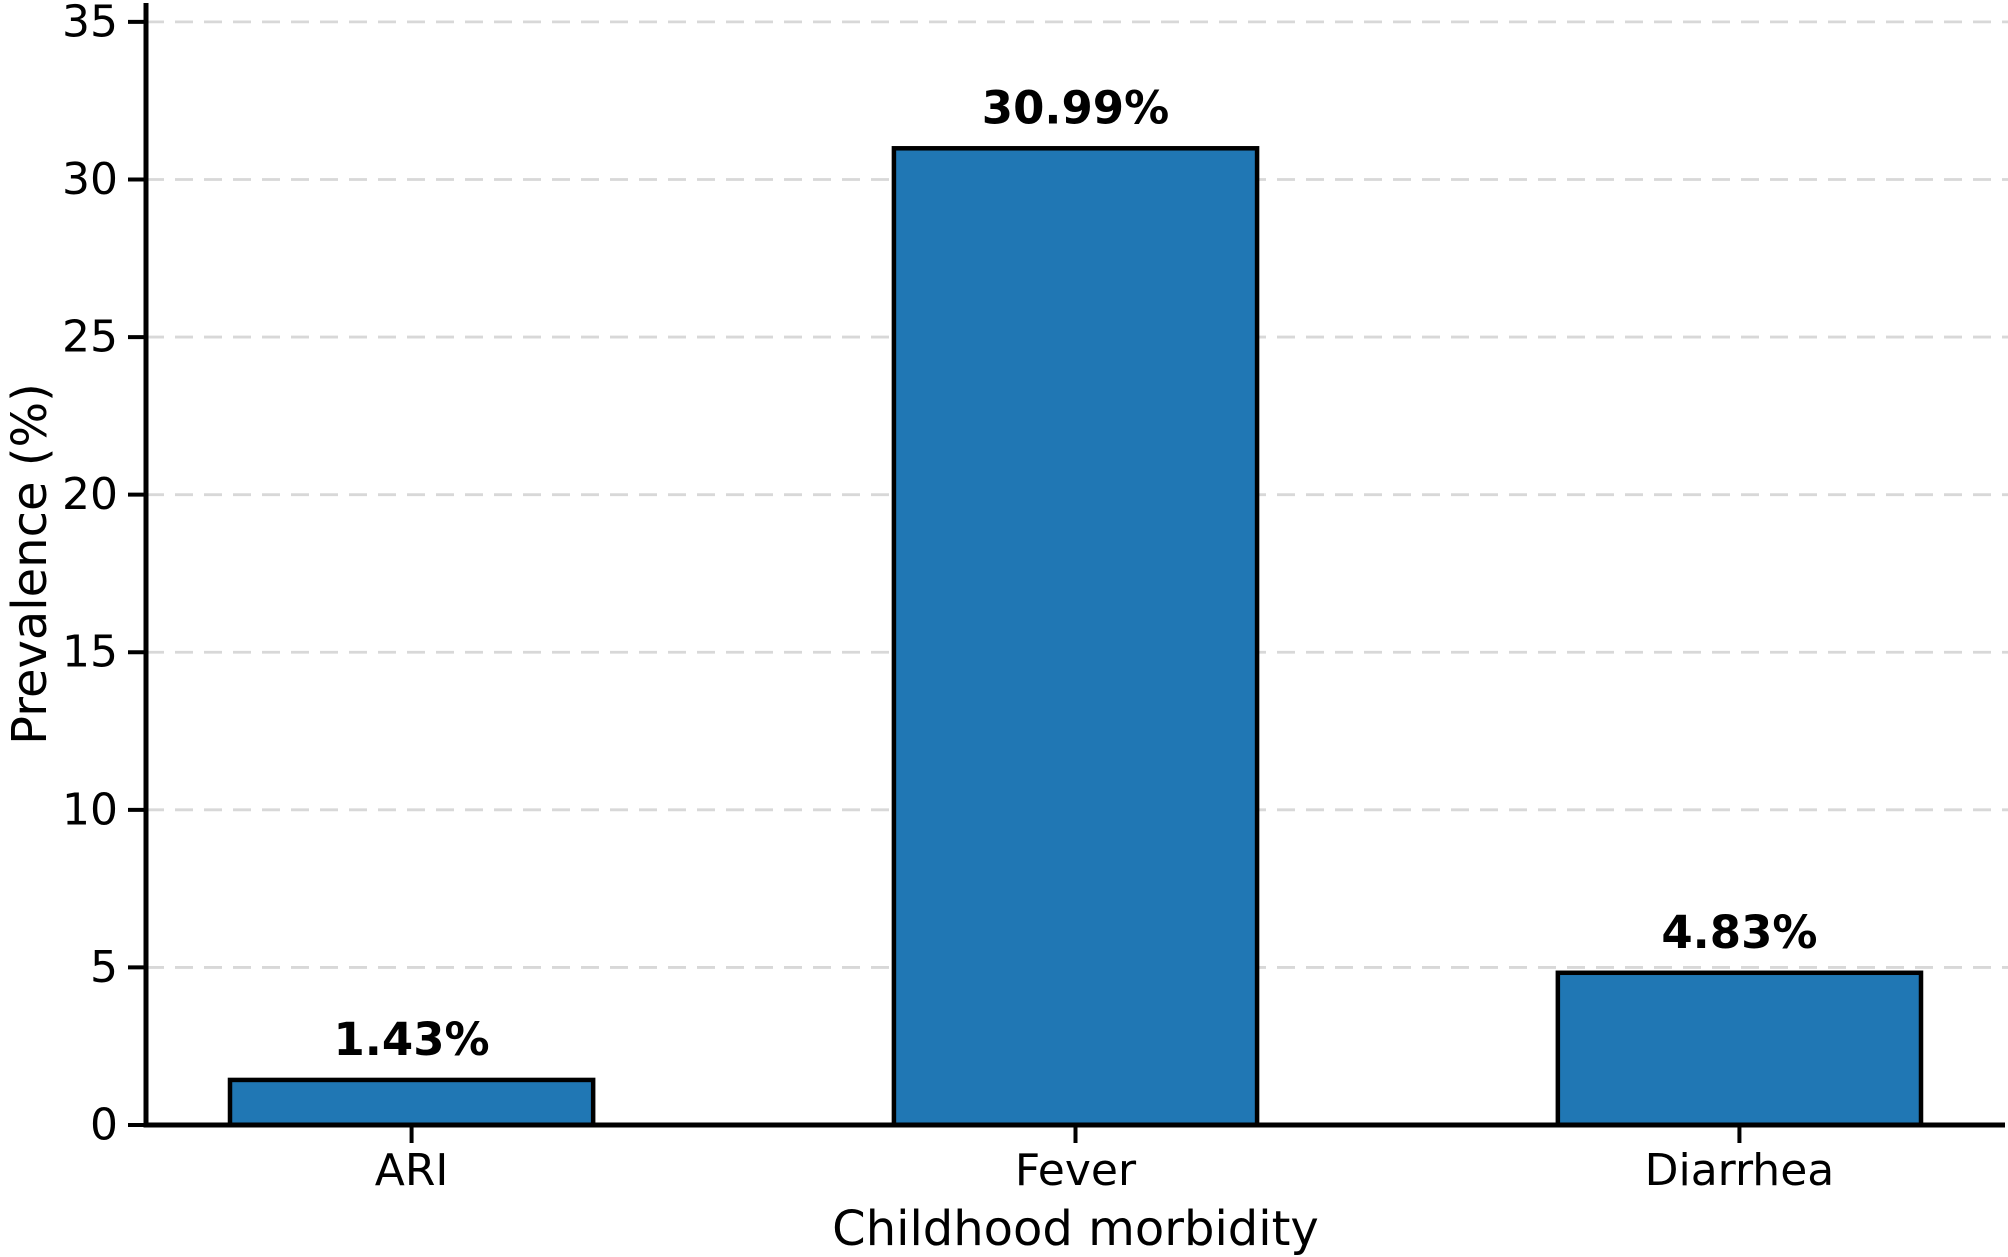  I want to click on x-tick-label-diarrhea: Diarrhea, so click(1740, 1170).